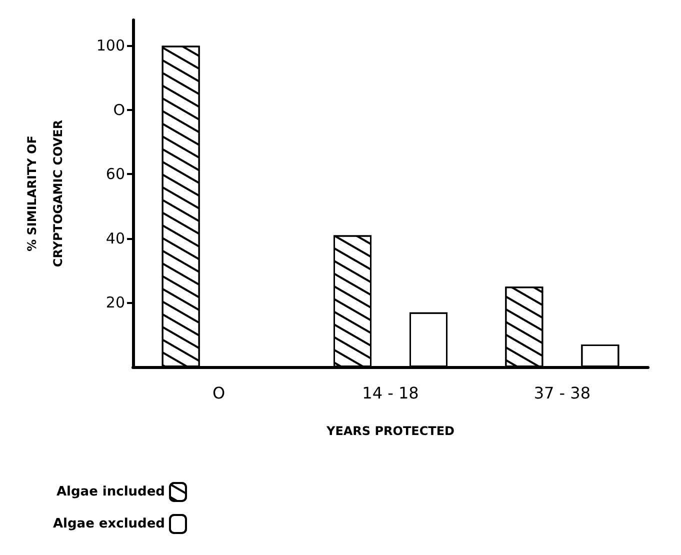 Image resolution: width=681 pixels, height=555 pixels. Describe the element at coordinates (390, 393) in the screenshot. I see `x-tick-label: 14 - 18` at that location.